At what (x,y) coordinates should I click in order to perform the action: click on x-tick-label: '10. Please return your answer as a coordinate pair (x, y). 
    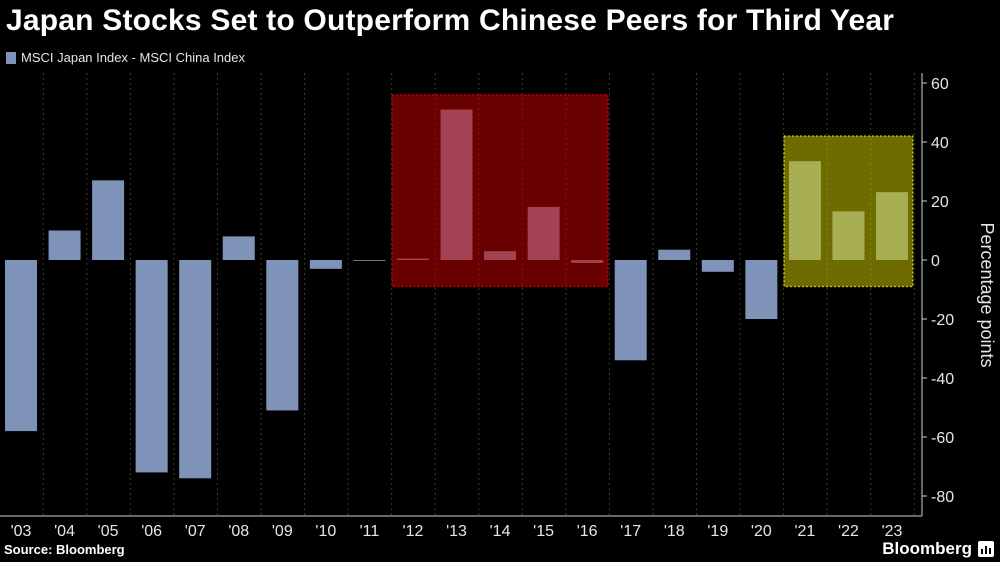
    Looking at the image, I should click on (325, 531).